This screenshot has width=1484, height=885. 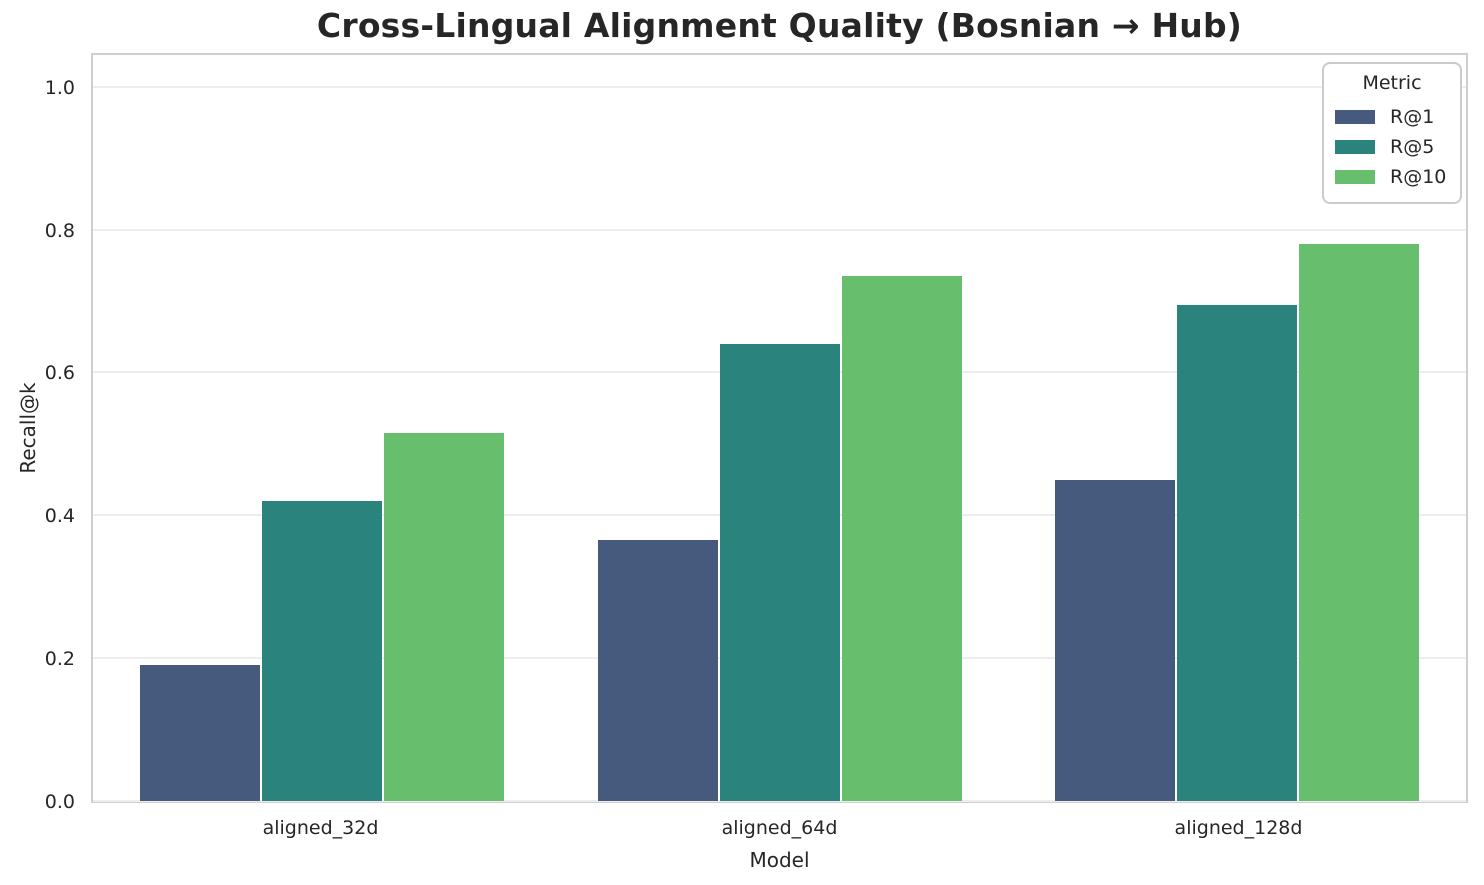 I want to click on y-tick-label: 0.4, so click(x=59, y=516).